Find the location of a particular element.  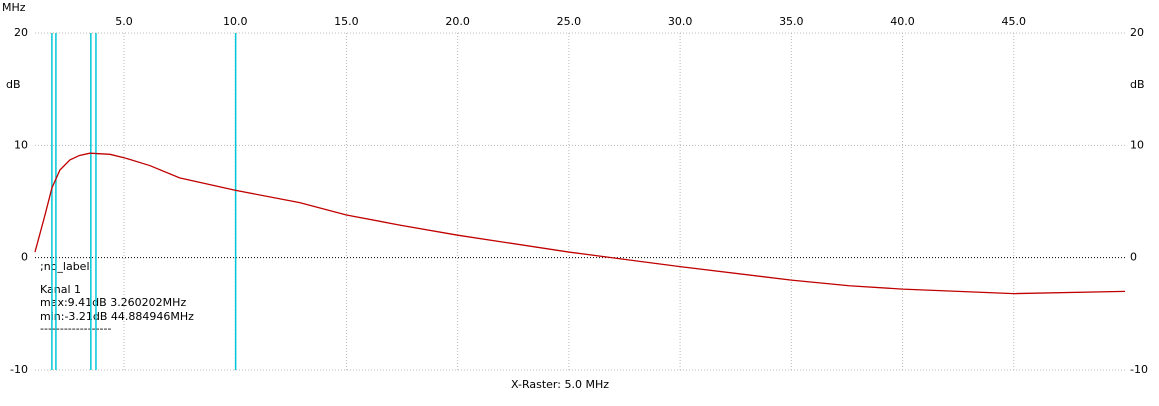

x-tick-label: 40.0 is located at coordinates (902, 21).